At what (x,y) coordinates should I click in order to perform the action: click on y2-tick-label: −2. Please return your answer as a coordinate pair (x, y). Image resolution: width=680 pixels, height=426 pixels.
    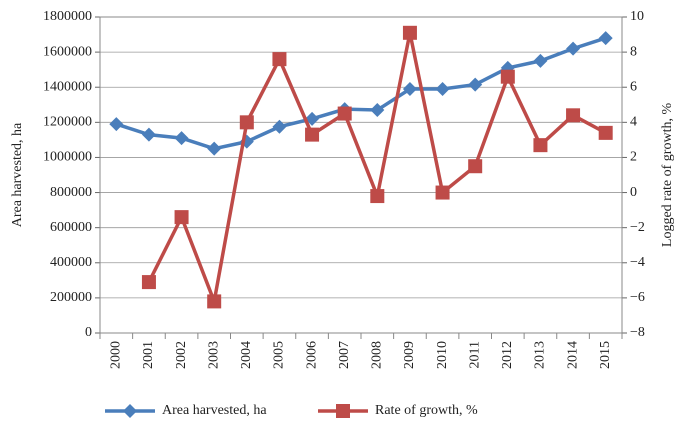
    Looking at the image, I should click on (637, 227).